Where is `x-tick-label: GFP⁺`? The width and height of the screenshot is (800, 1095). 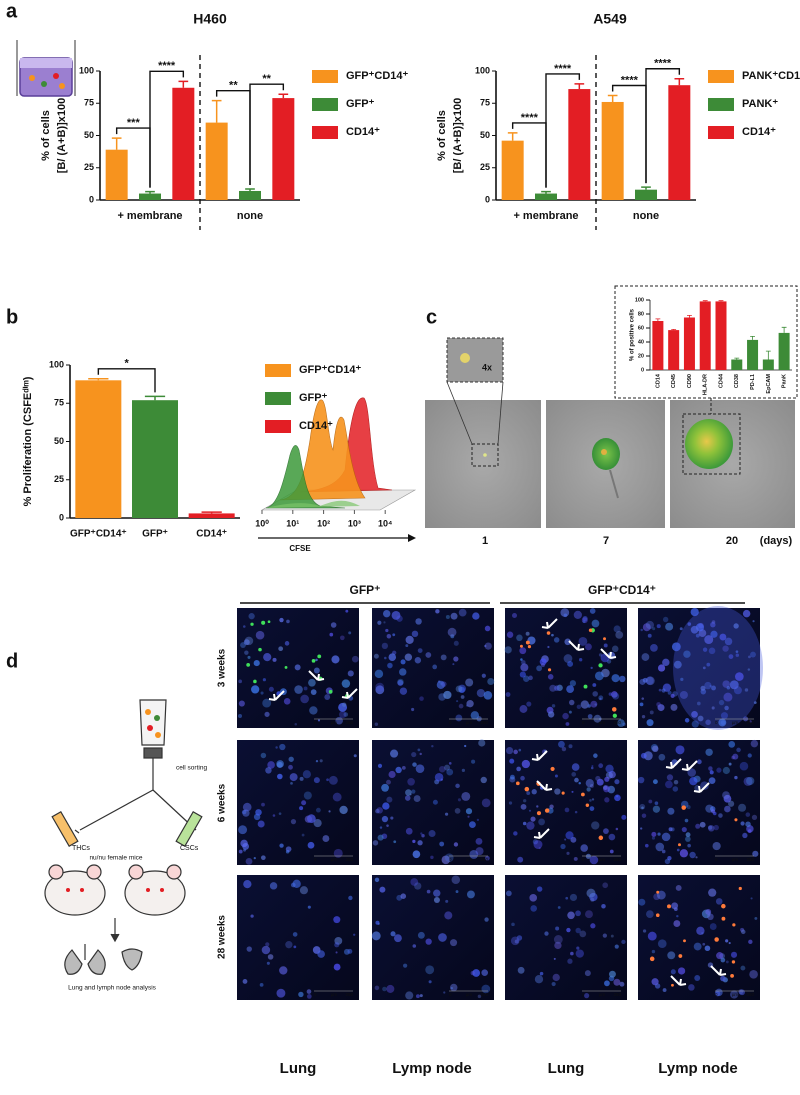
x-tick-label: GFP⁺ is located at coordinates (155, 534).